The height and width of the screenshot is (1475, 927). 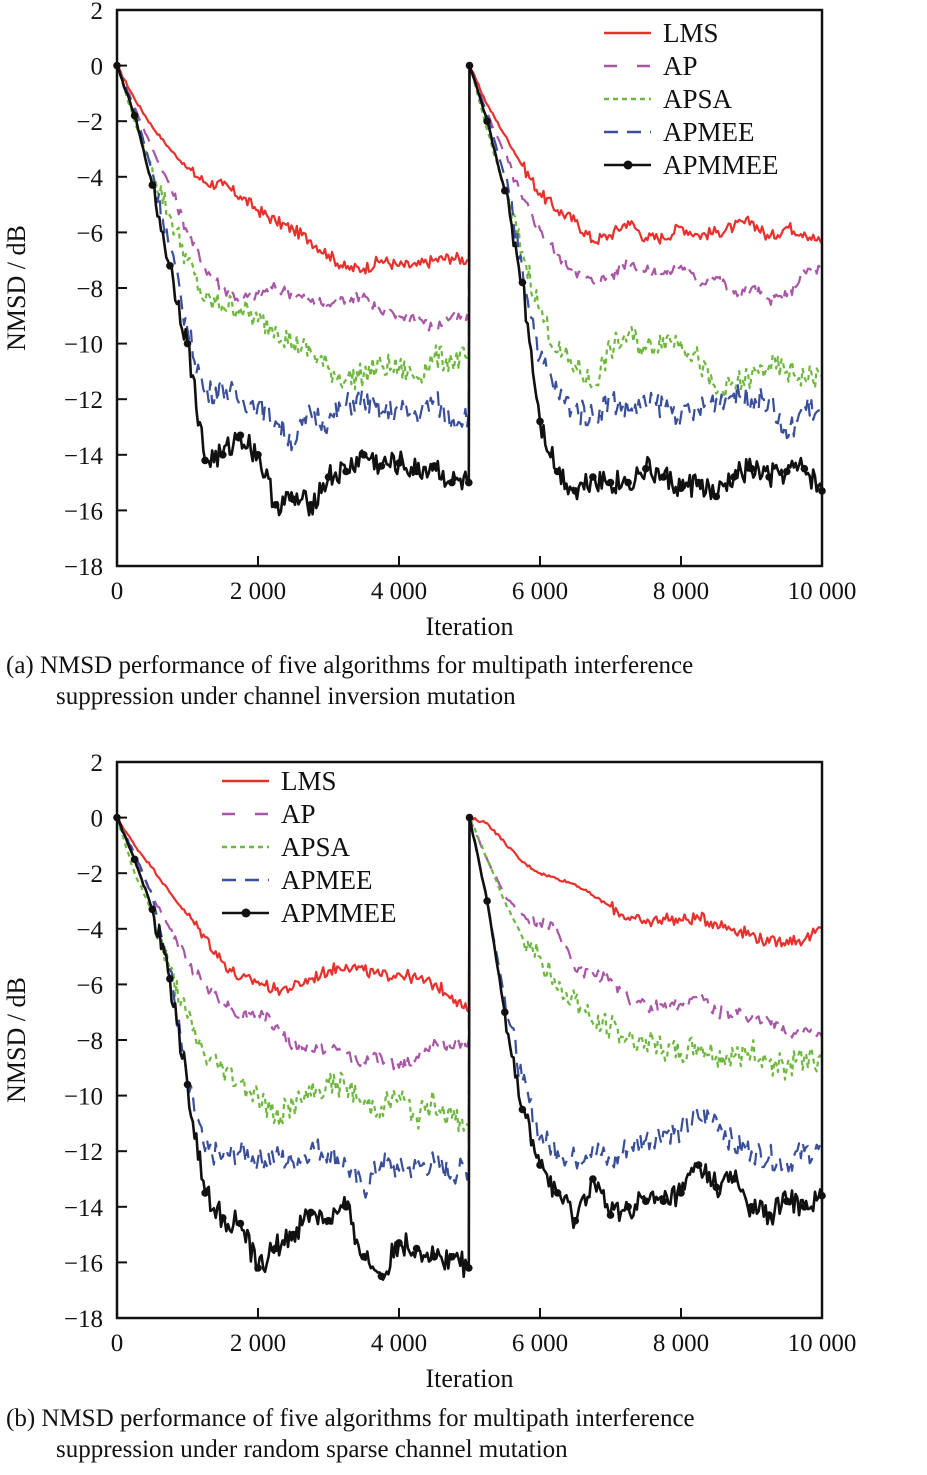 I want to click on x-tick-label: 2 000, so click(x=258, y=591).